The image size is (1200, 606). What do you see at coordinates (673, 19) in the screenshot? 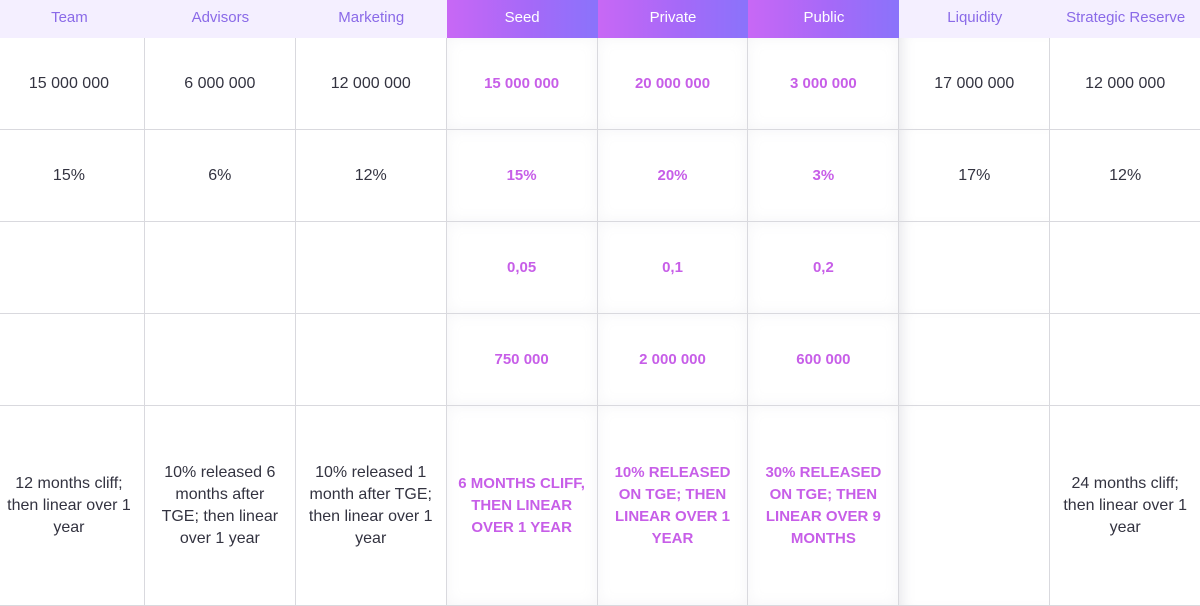
I see `column-header-private: Private` at bounding box center [673, 19].